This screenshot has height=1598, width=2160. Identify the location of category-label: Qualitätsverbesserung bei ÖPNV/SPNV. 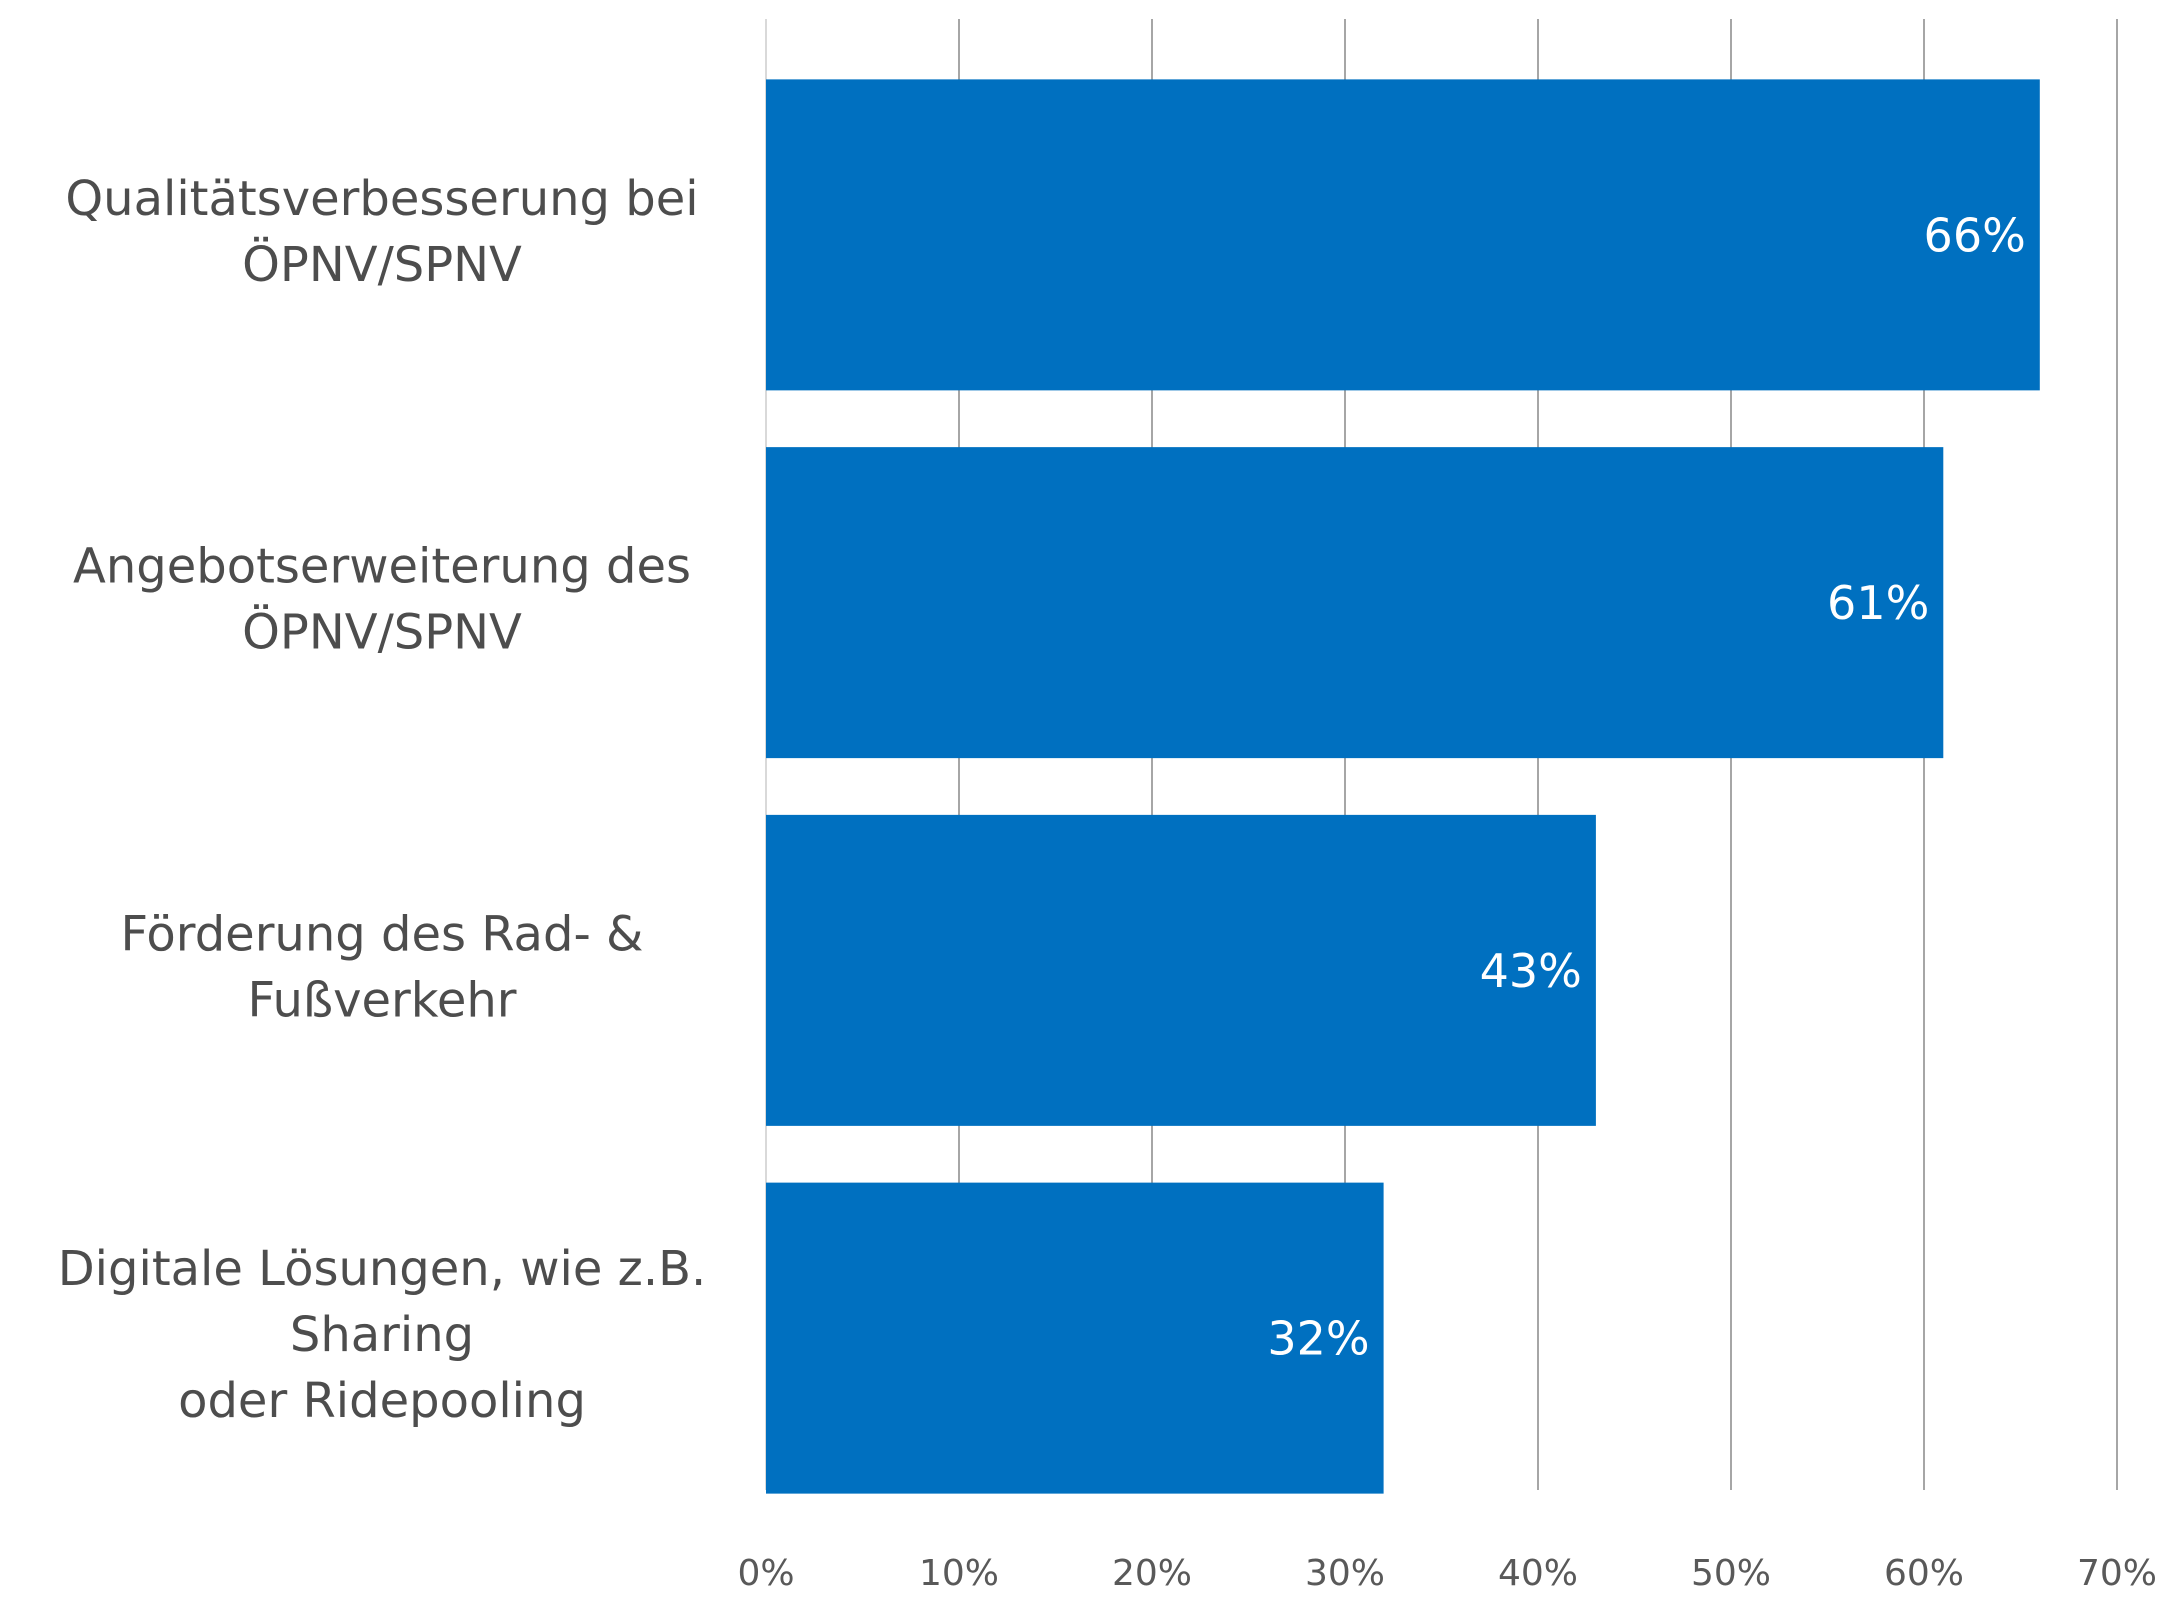
(381, 232).